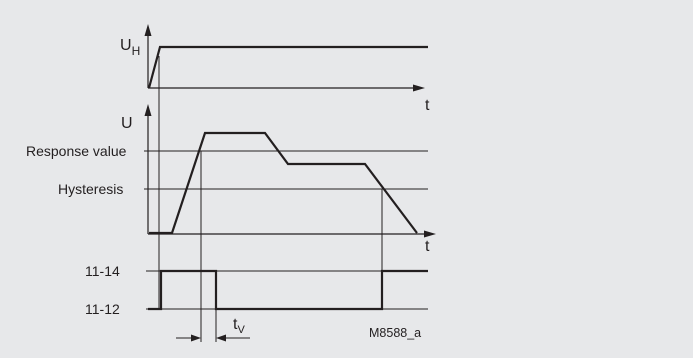 The height and width of the screenshot is (358, 693). Describe the element at coordinates (196, 338) in the screenshot. I see `tv-left-arrow-icon` at that location.